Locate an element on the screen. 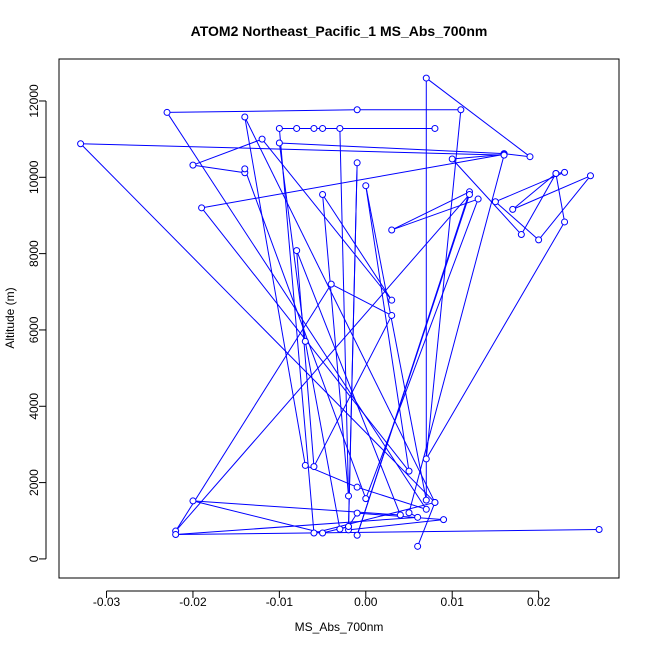 The width and height of the screenshot is (650, 650). chart-title: ATOM2 Northeast_Pacific_1 MS_Abs_700nm is located at coordinates (339, 31).